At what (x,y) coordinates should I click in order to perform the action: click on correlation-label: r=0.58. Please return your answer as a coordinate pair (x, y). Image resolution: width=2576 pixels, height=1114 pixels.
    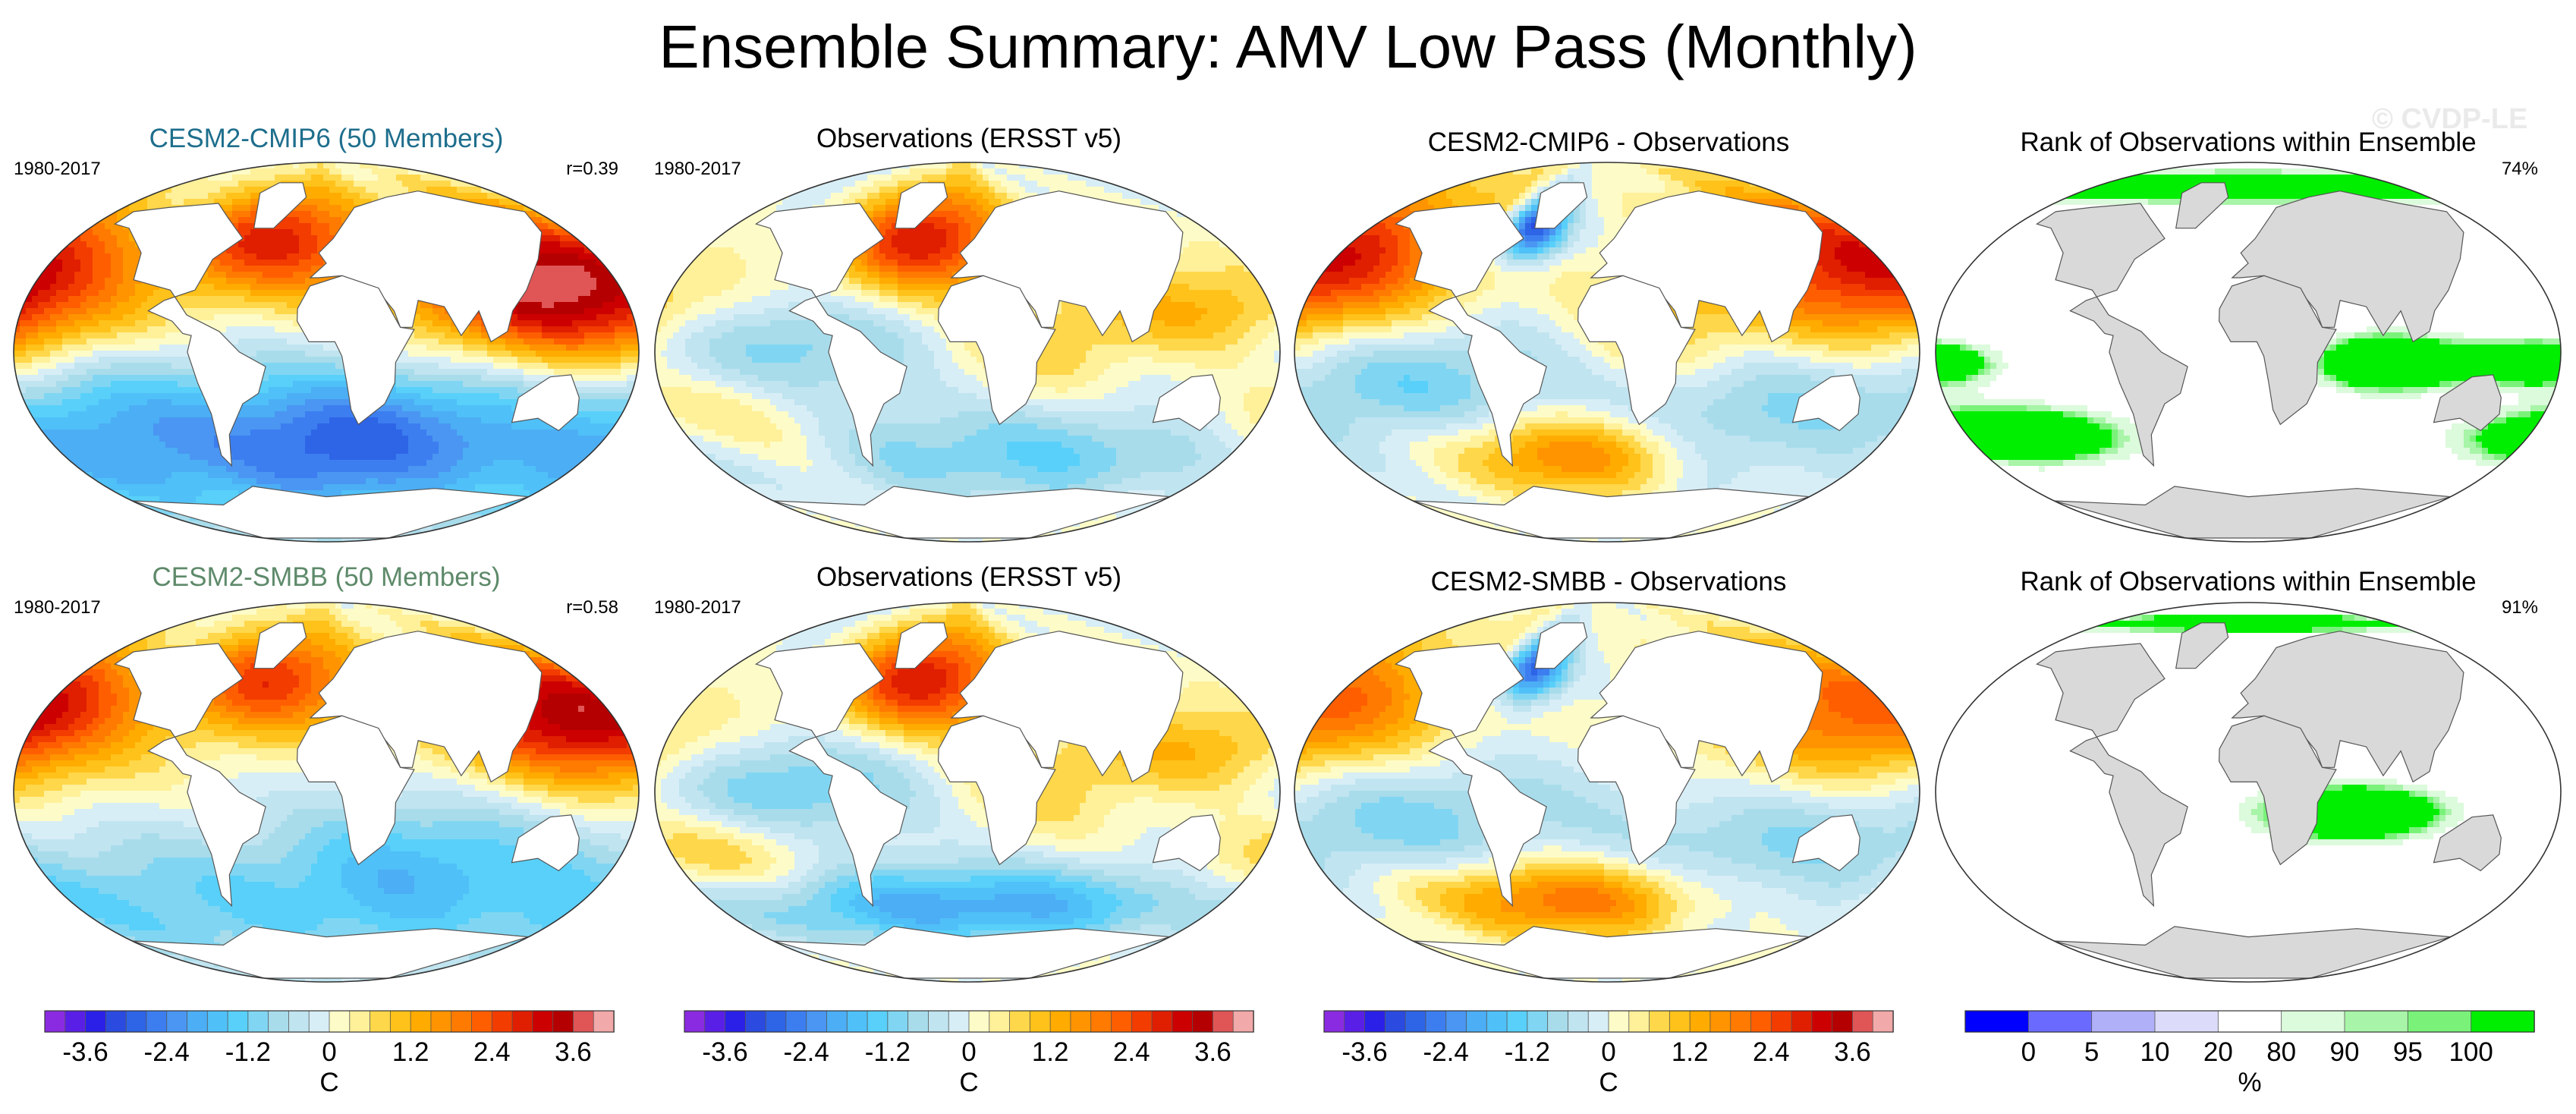
    Looking at the image, I should click on (565, 607).